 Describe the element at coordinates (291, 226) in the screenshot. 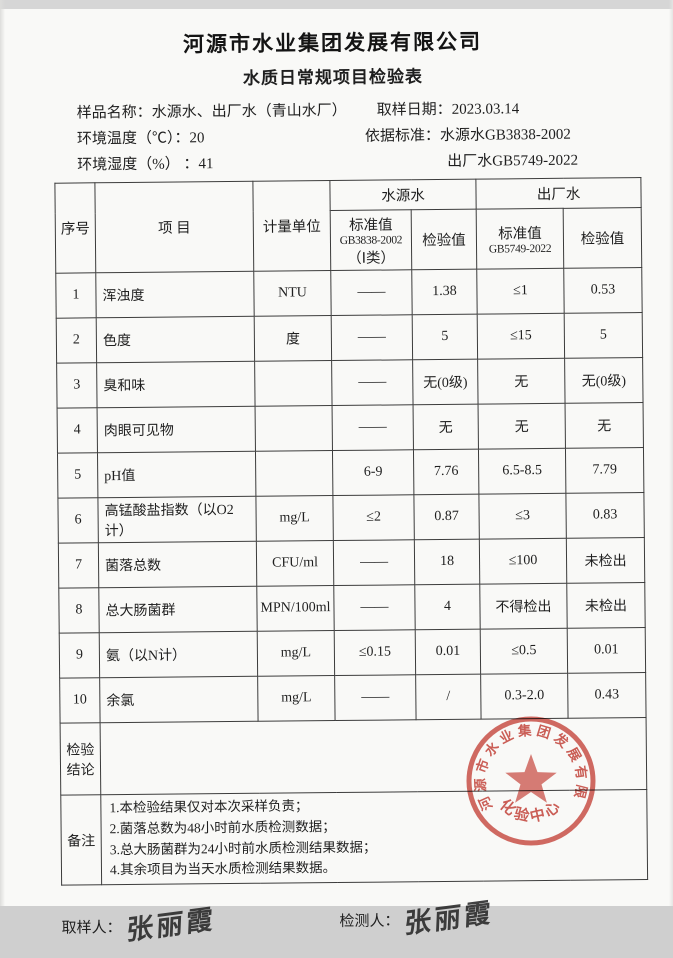

I see `col-header-unit: 计量单位` at that location.